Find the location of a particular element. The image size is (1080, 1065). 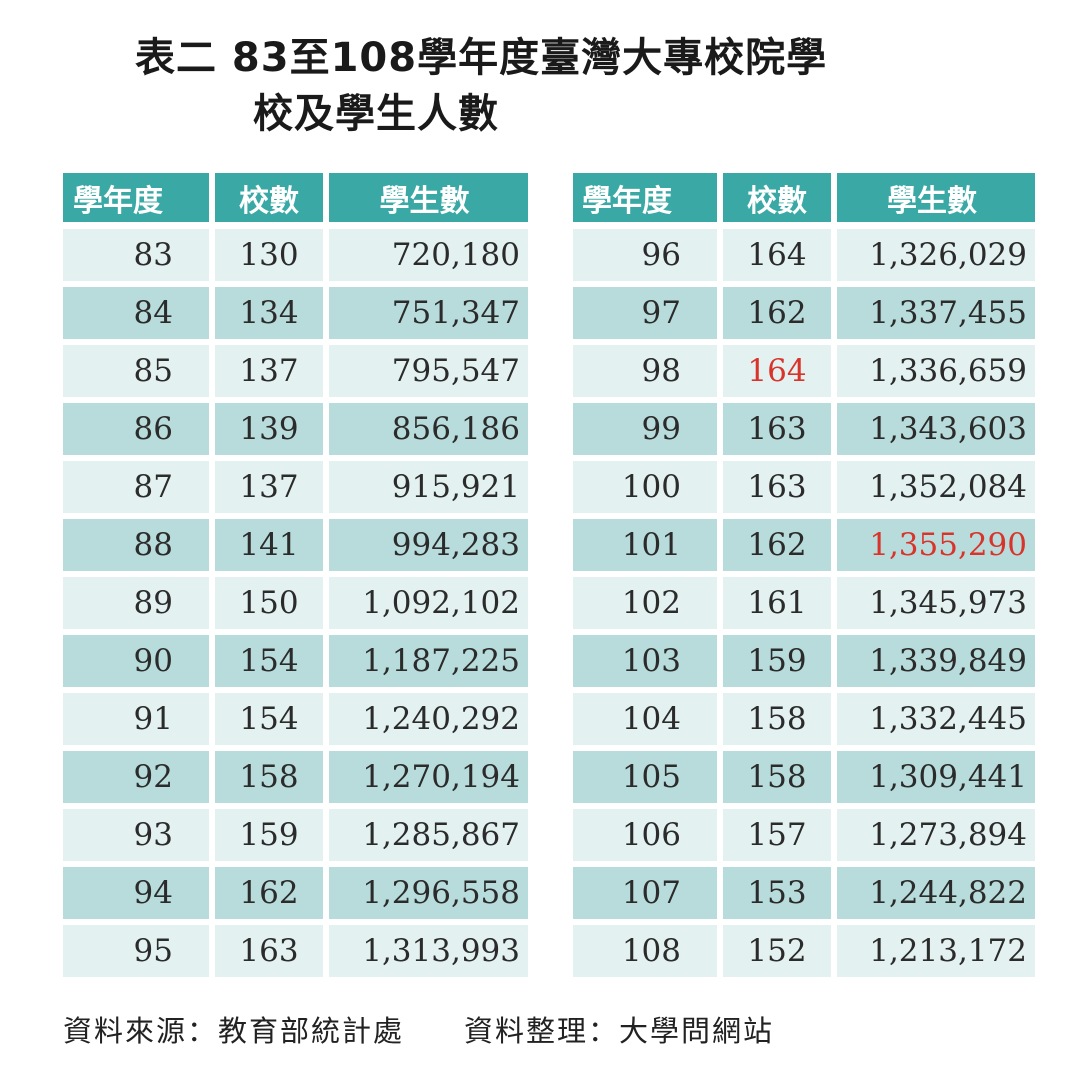

cell-students: 1,336,659 is located at coordinates (936, 371).